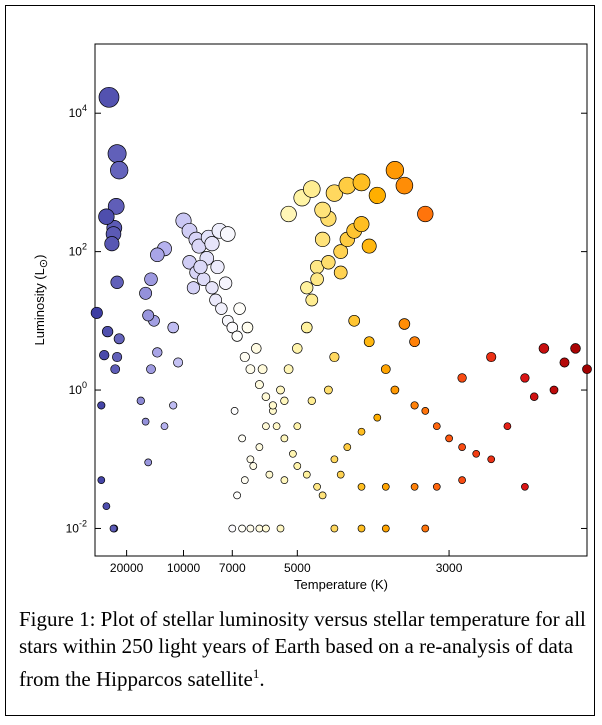 This screenshot has height=725, width=602. I want to click on x-axis-title: Temperature (K), so click(341, 584).